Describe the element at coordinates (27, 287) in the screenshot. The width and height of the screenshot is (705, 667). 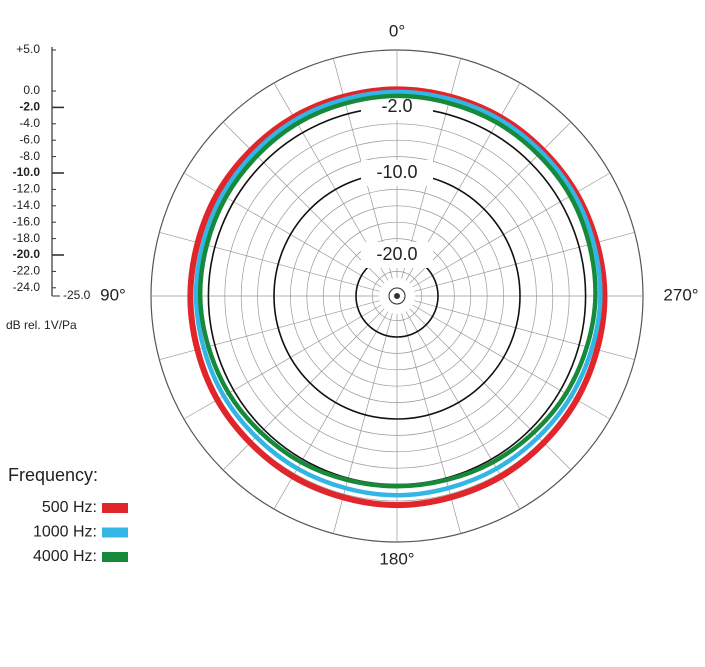
I see `r-tick-label: -24.0` at that location.